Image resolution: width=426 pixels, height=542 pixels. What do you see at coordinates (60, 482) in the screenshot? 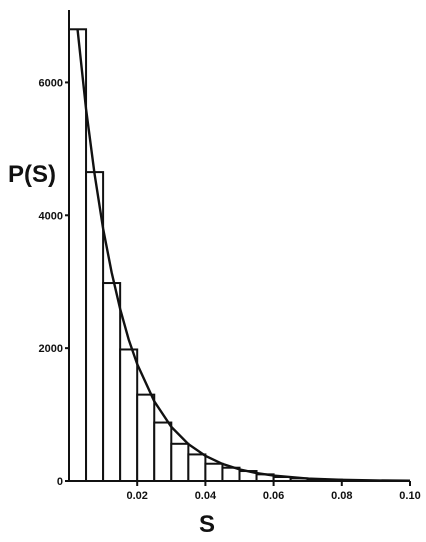
I see `y-tick-label: 0` at bounding box center [60, 482].